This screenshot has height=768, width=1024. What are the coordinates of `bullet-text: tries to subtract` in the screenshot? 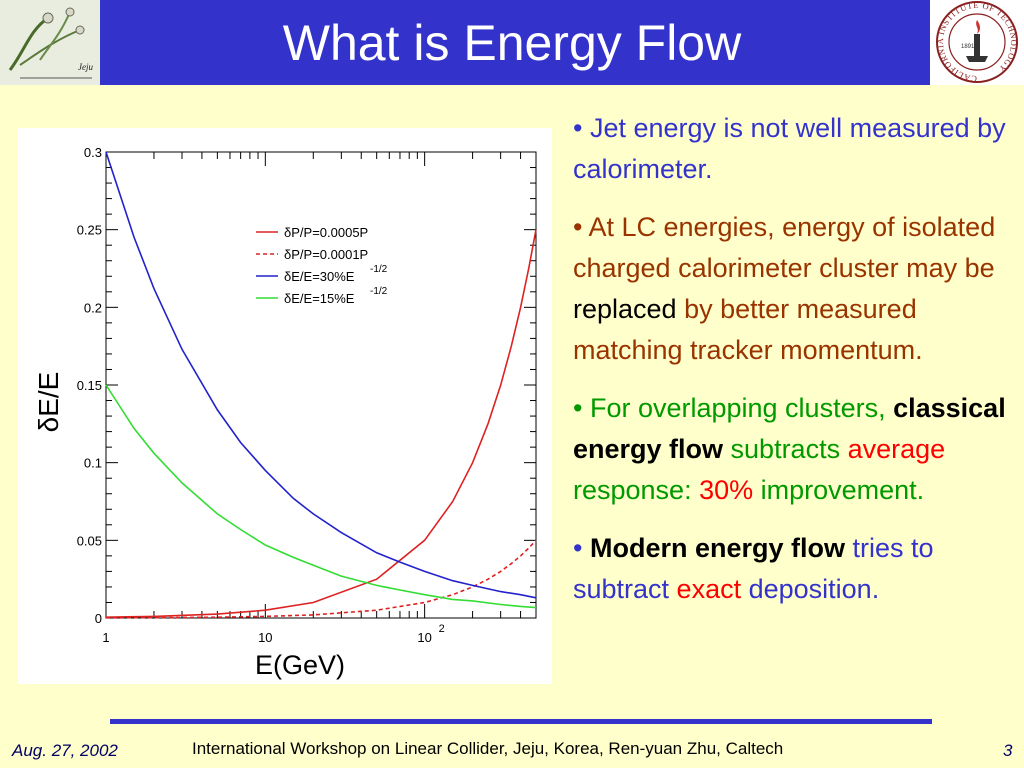 It's located at (753, 568).